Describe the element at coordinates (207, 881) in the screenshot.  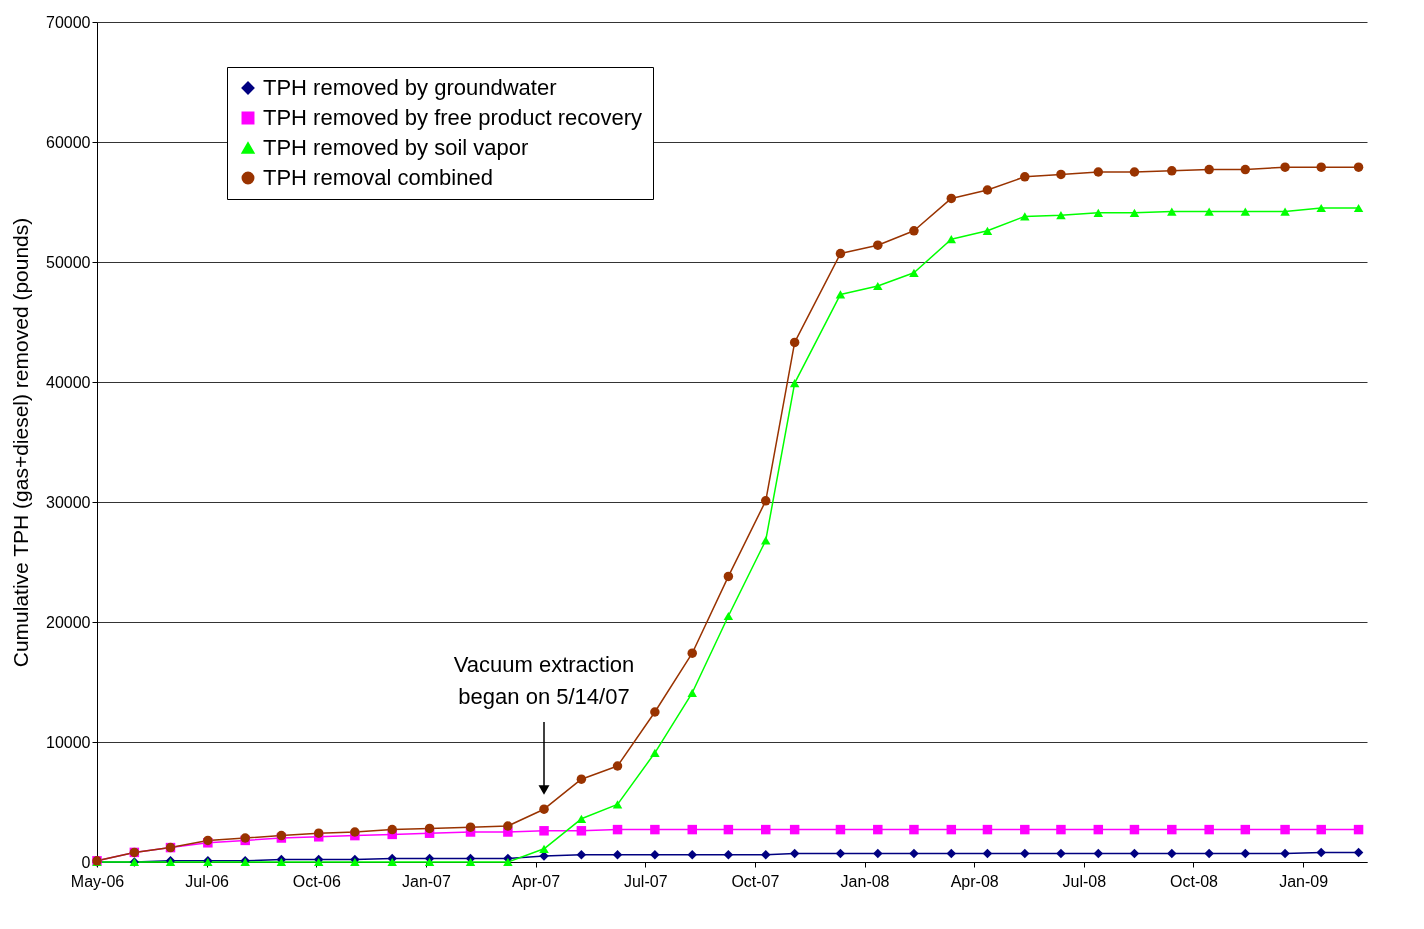
I see `x-tick-label: Jul-06` at that location.